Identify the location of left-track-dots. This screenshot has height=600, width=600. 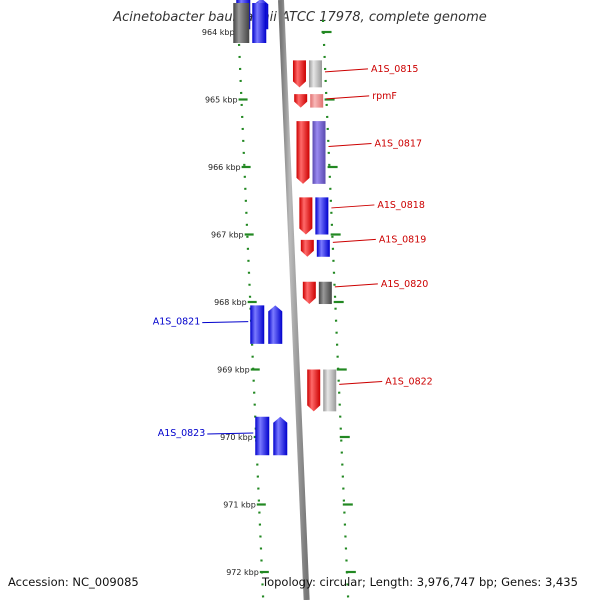
(250, 309).